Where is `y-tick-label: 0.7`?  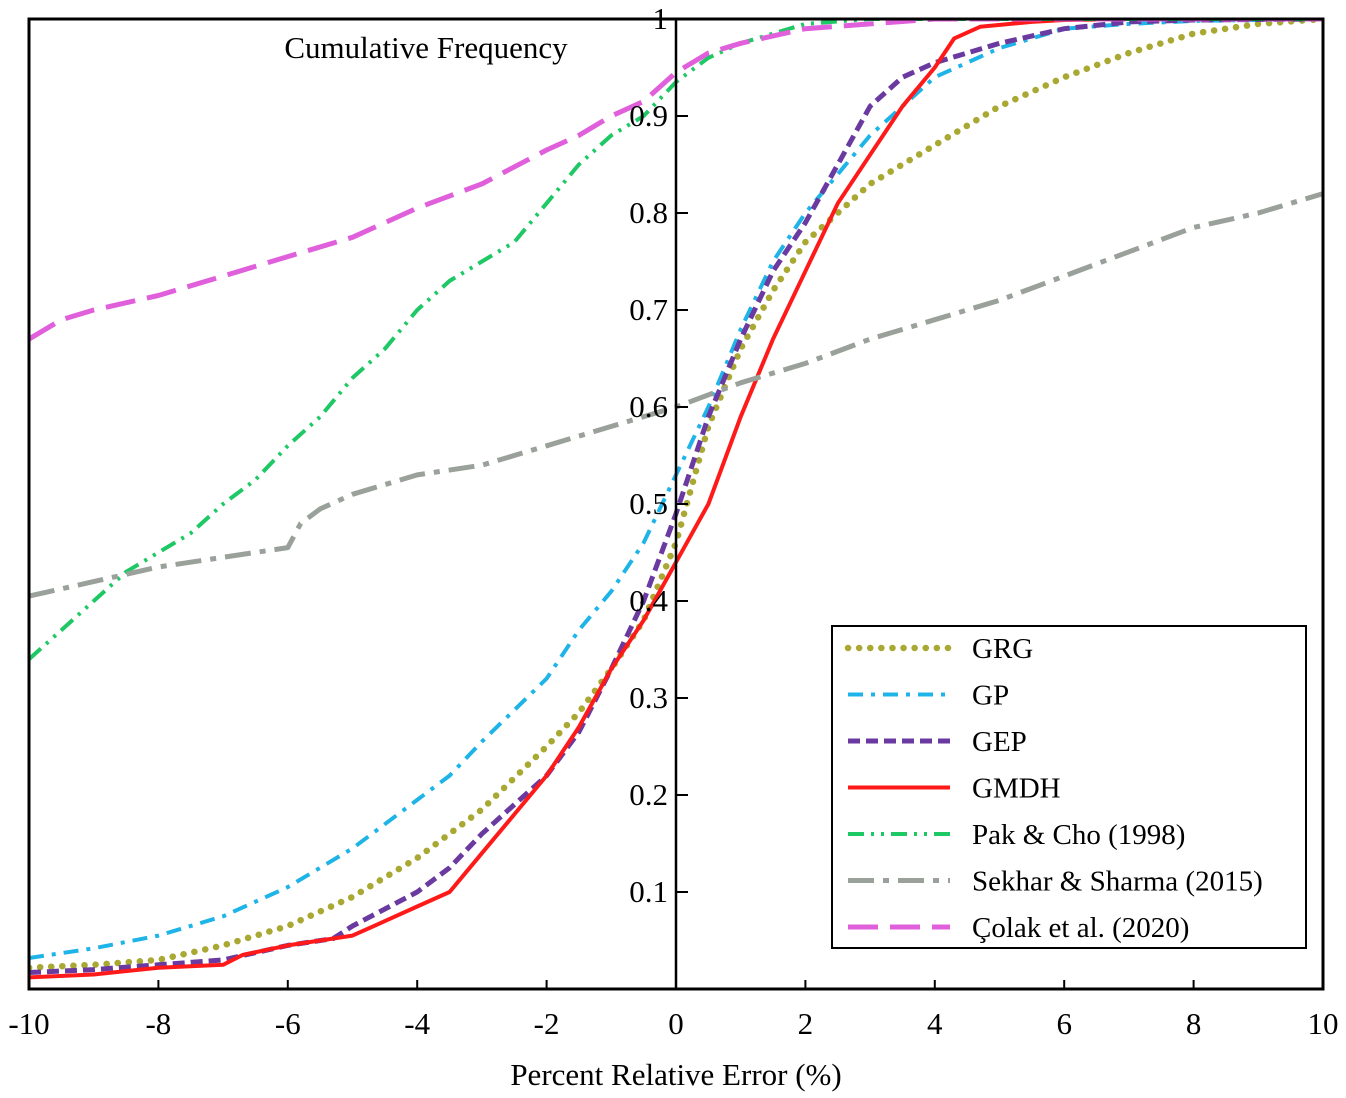 y-tick-label: 0.7 is located at coordinates (648, 309).